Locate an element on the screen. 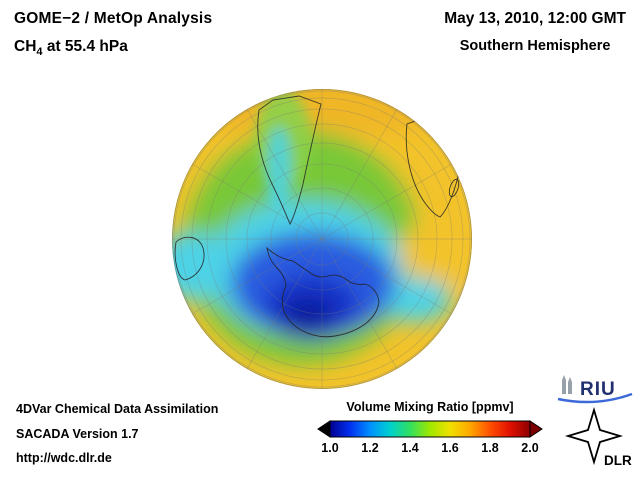  colorbar-tick: 1.2 is located at coordinates (370, 448).